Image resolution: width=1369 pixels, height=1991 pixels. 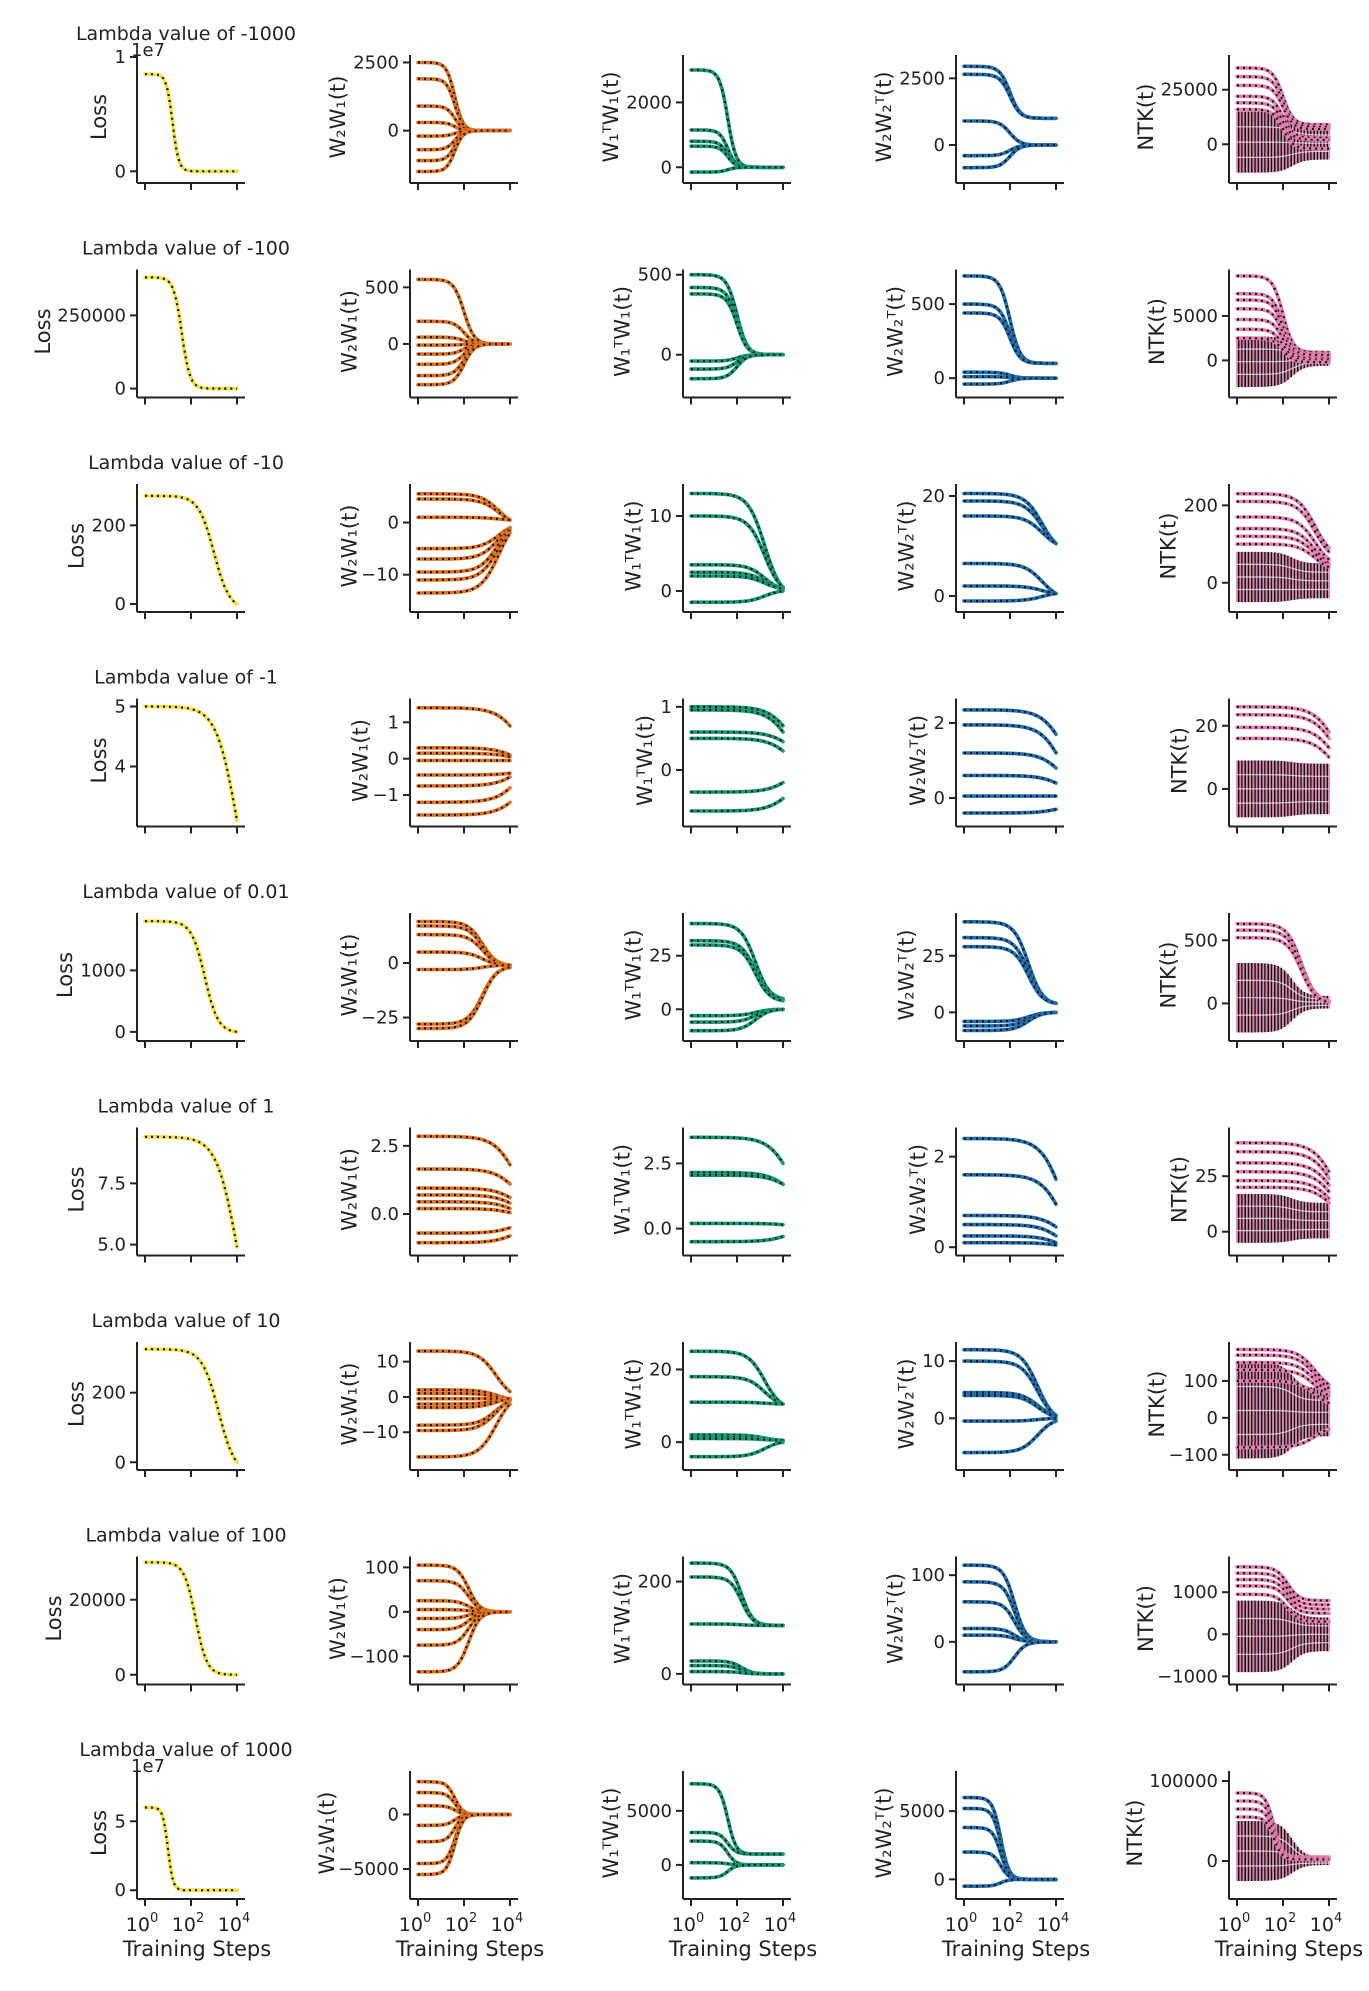 What do you see at coordinates (1195, 316) in the screenshot?
I see `y-tick-label: 5000` at bounding box center [1195, 316].